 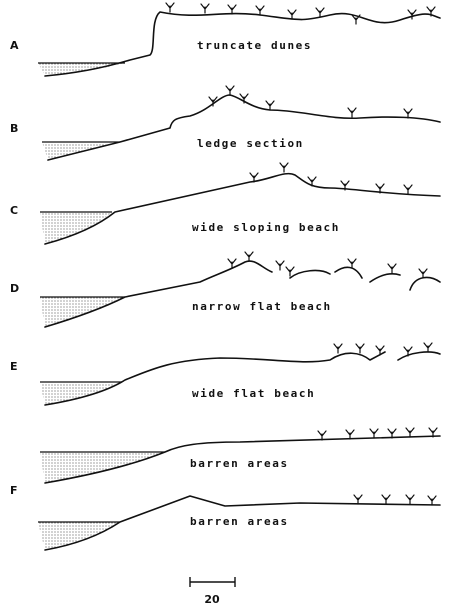 I want to click on scale-bar: 20, so click(x=212, y=591).